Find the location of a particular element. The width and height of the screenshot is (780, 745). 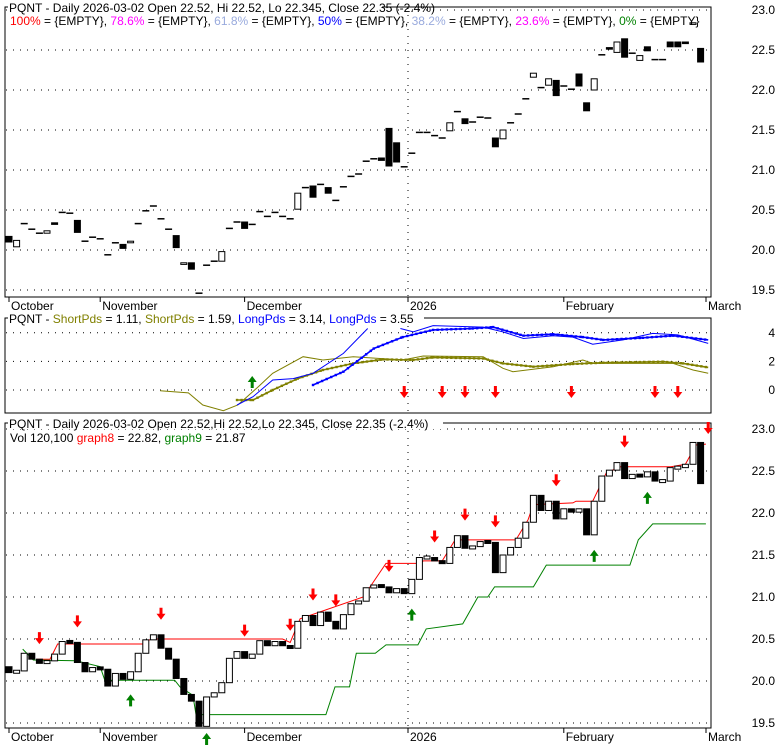

fib-level-label: 23.6% is located at coordinates (532, 21).